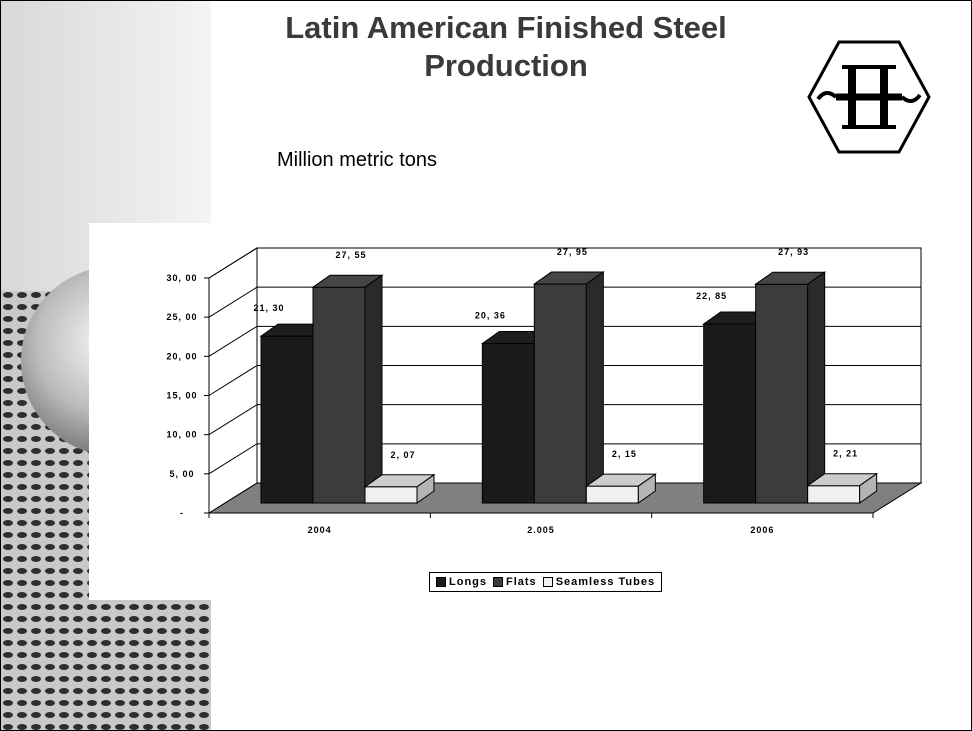 This screenshot has width=972, height=731. I want to click on y-tick-label: -, so click(182, 513).